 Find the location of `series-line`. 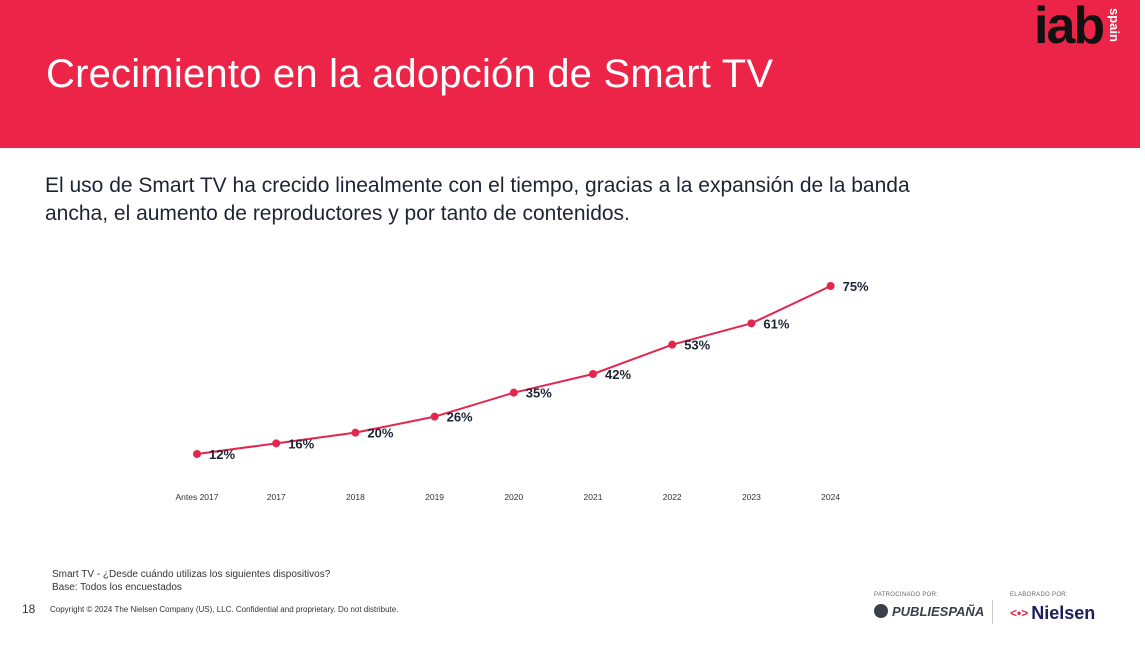

series-line is located at coordinates (514, 370).